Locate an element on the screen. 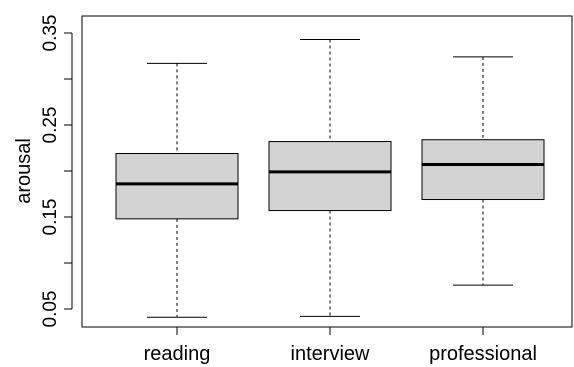 This screenshot has width=574, height=367. x-axis: reading interview professional is located at coordinates (340, 345).